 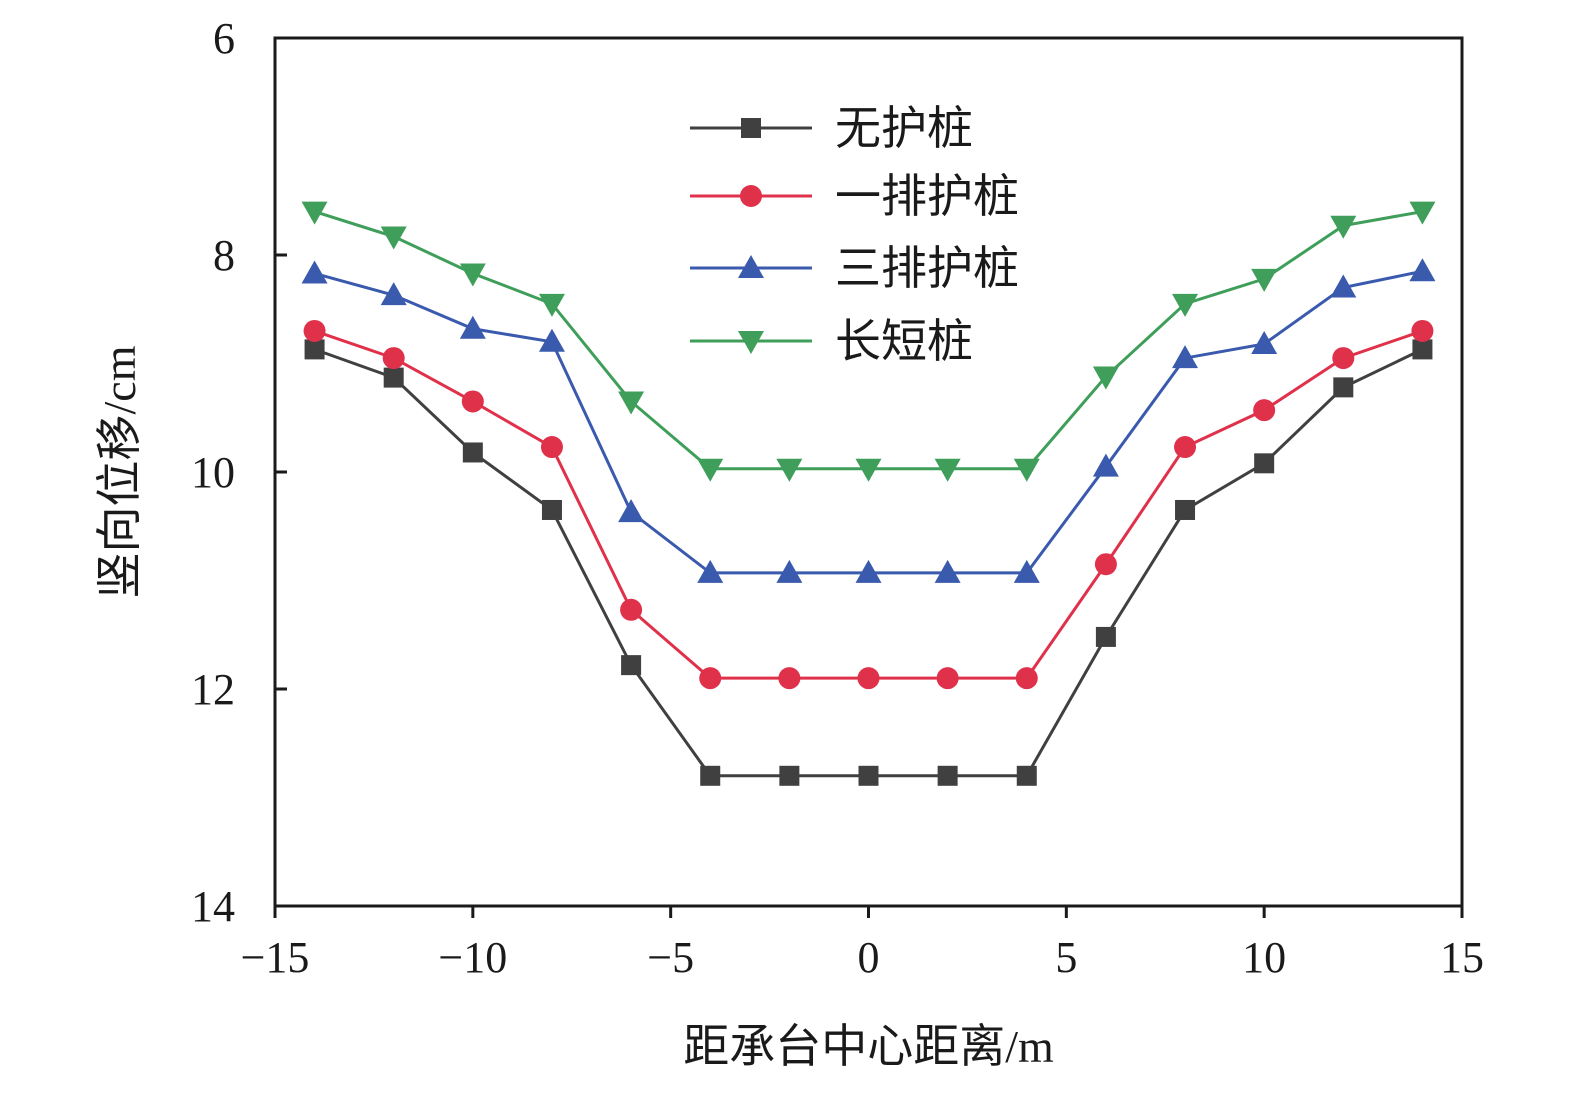 I want to click on legend-item: 长短桩, so click(x=831, y=341).